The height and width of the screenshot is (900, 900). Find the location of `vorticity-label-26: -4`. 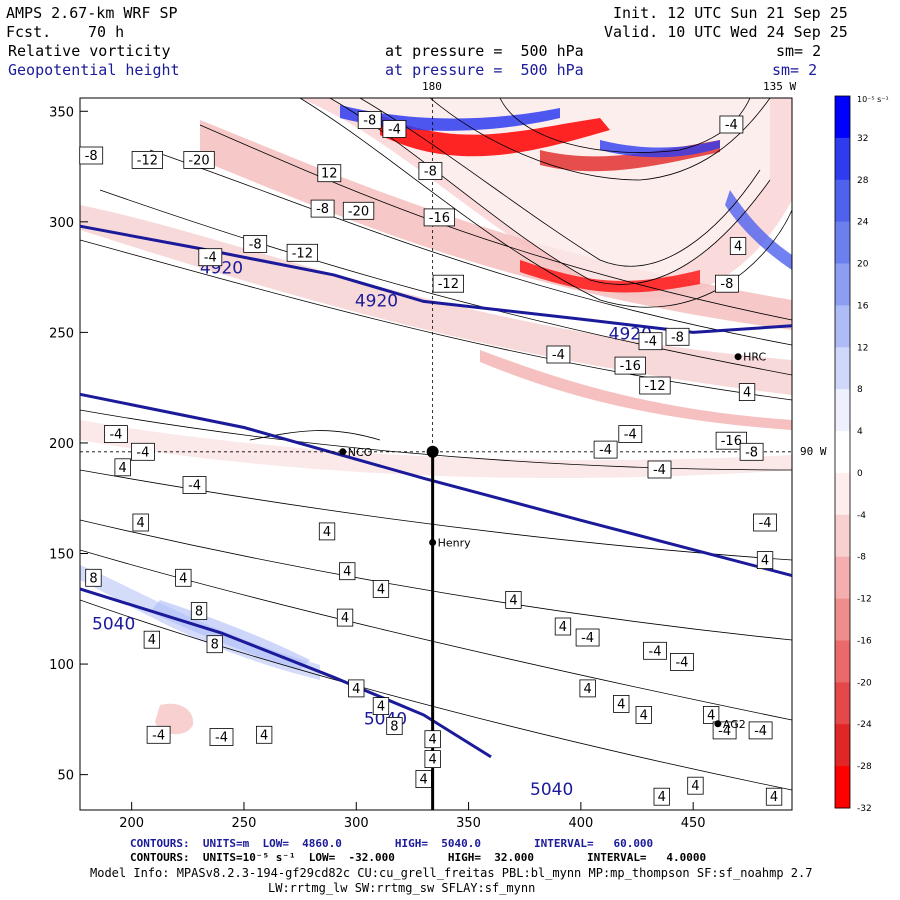

vorticity-label-26: -4 is located at coordinates (659, 469).